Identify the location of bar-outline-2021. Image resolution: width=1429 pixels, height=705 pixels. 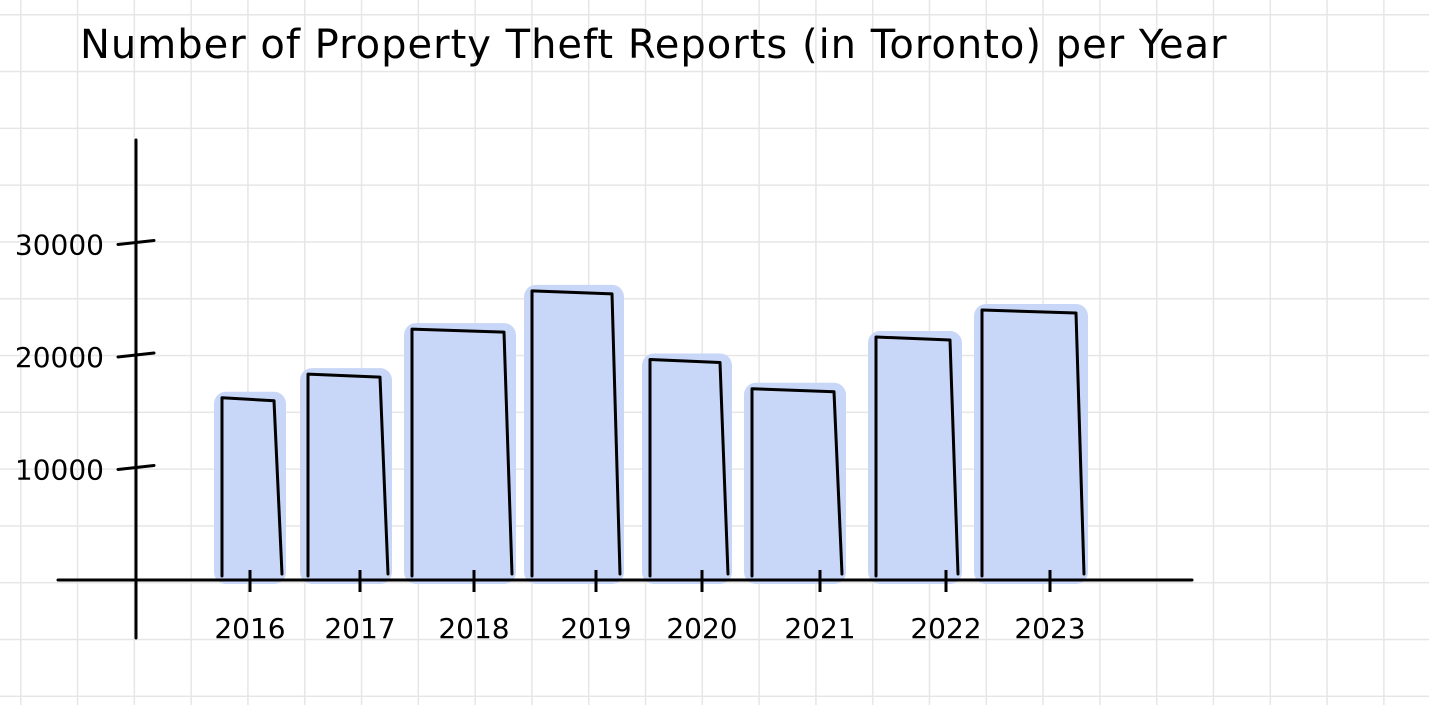
(797, 482).